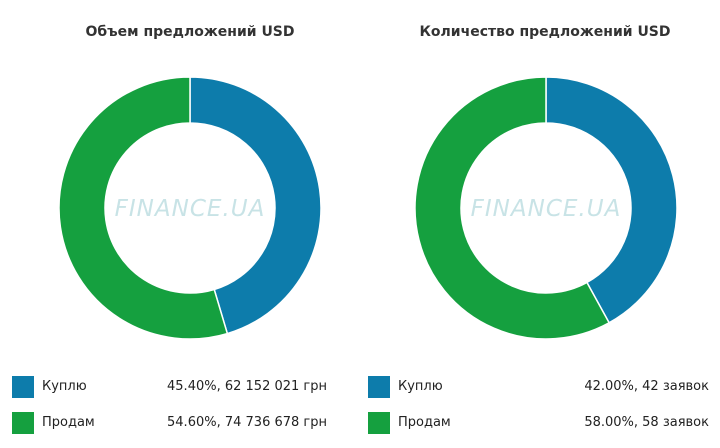  What do you see at coordinates (190, 32) in the screenshot?
I see `chart-title: Объем предложений USD` at bounding box center [190, 32].